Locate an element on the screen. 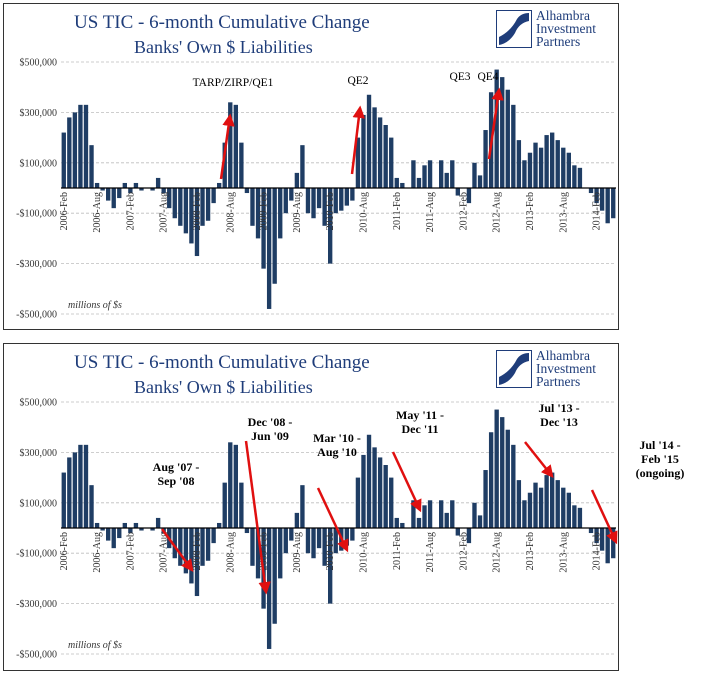 This screenshot has height=681, width=705. x-tick-label: 2013-Feb is located at coordinates (530, 211).